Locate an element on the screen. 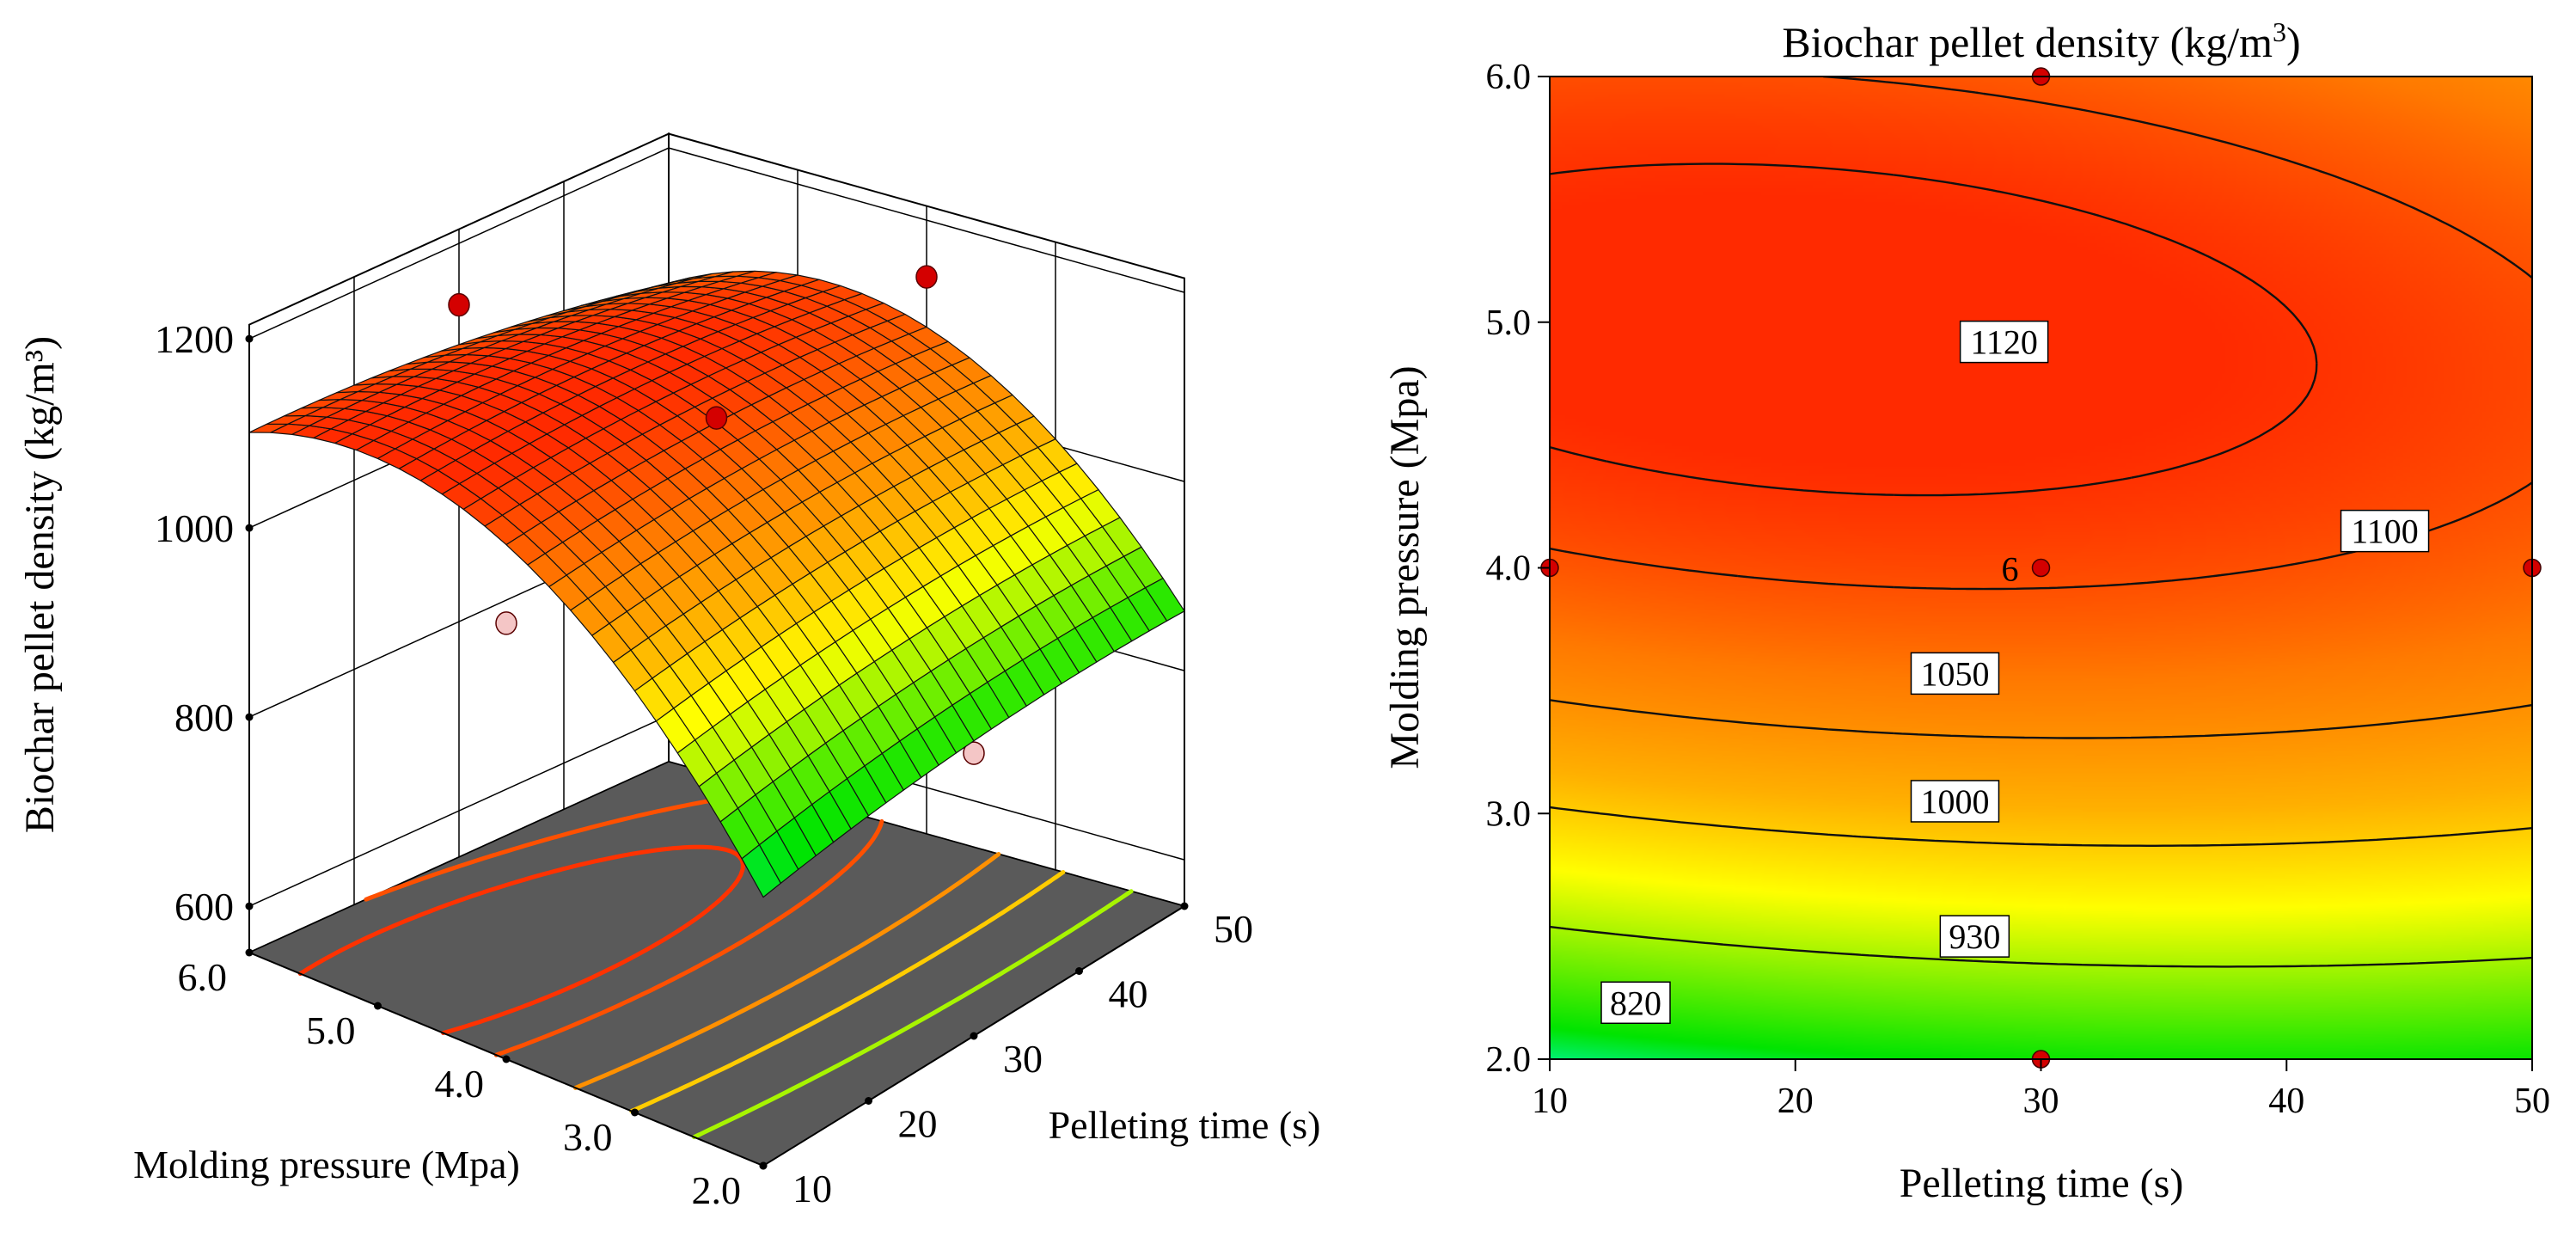 This screenshot has height=1244, width=2576. points-above-surface is located at coordinates (693, 347).